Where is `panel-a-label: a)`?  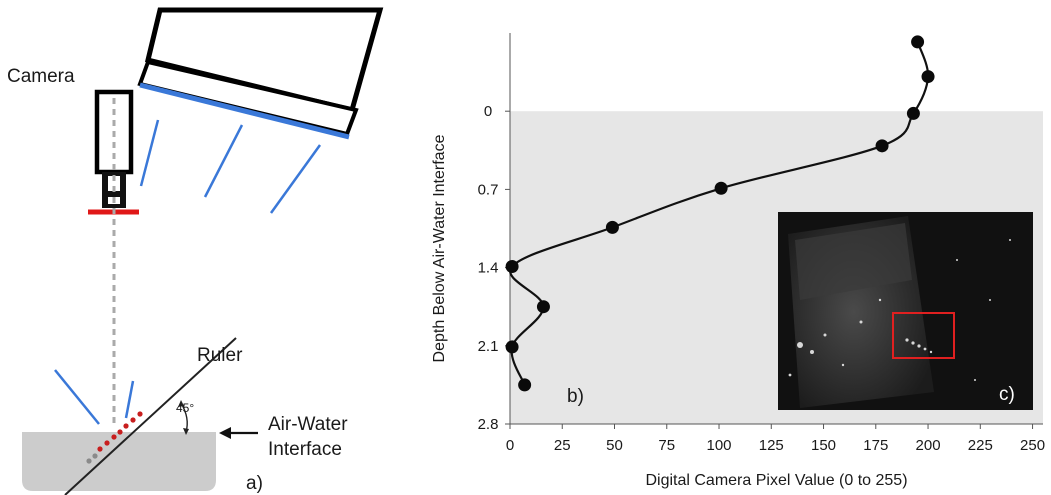
panel-a-label: a) is located at coordinates (254, 483).